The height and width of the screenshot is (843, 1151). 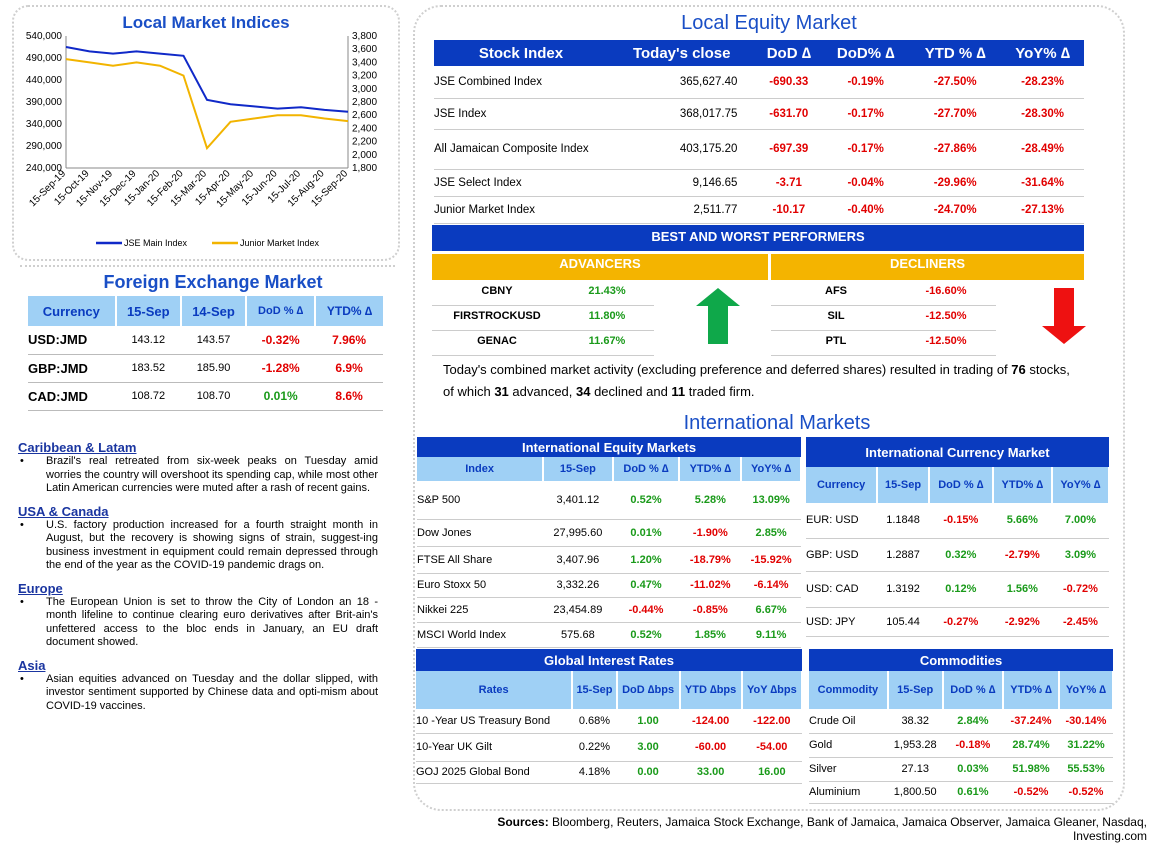 I want to click on fx-cell-cur: CAD:JMD, so click(x=58, y=396).